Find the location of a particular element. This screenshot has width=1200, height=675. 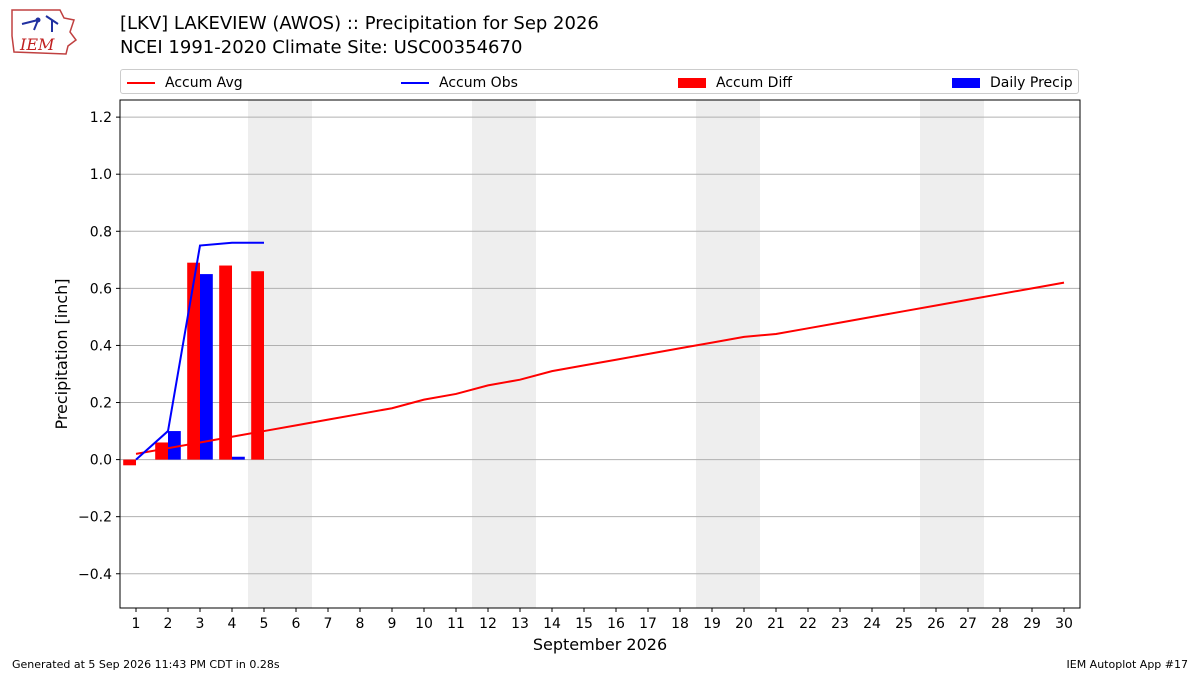

x-tick-label: 15 is located at coordinates (584, 624).